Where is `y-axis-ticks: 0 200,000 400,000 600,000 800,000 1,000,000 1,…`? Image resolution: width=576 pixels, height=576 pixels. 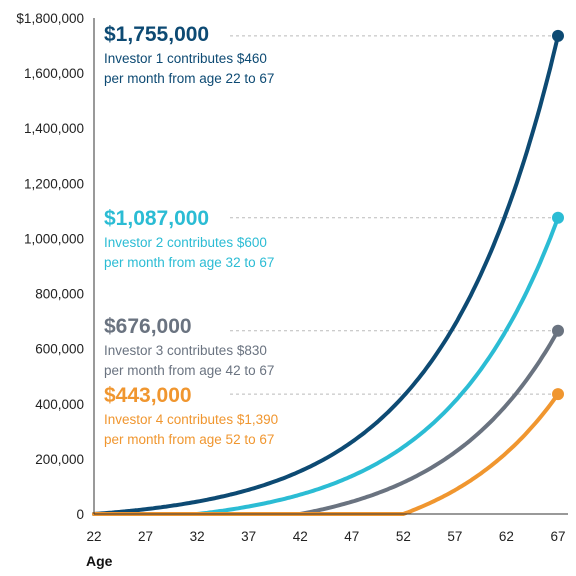
y-axis-ticks: 0 200,000 400,000 600,000 800,000 1,000,000 1,… is located at coordinates (50, 266).